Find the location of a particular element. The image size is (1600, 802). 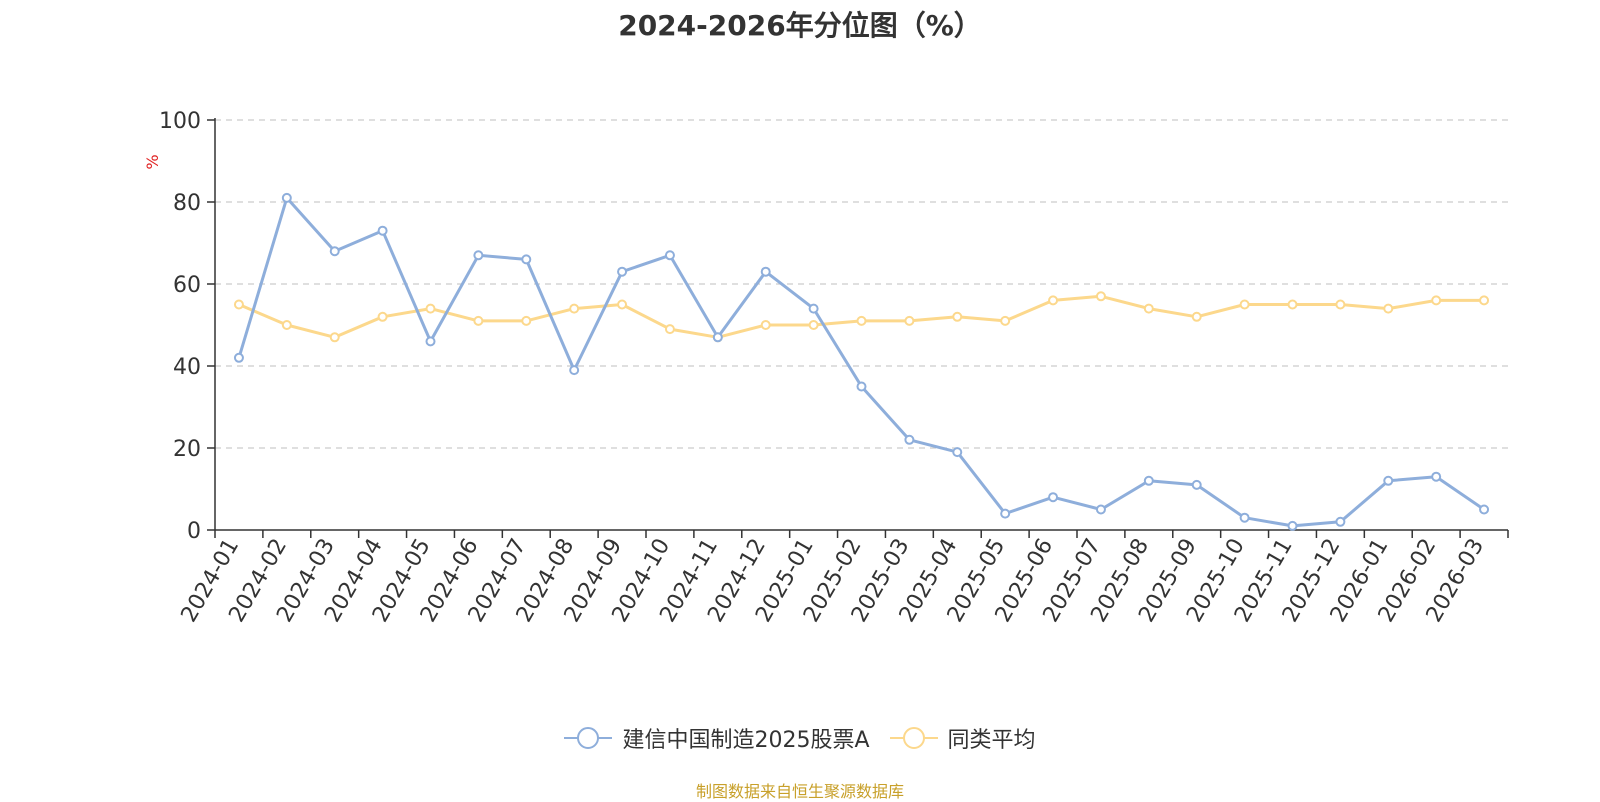

chart-title: 2024-2026年分位图（%） is located at coordinates (800, 25).